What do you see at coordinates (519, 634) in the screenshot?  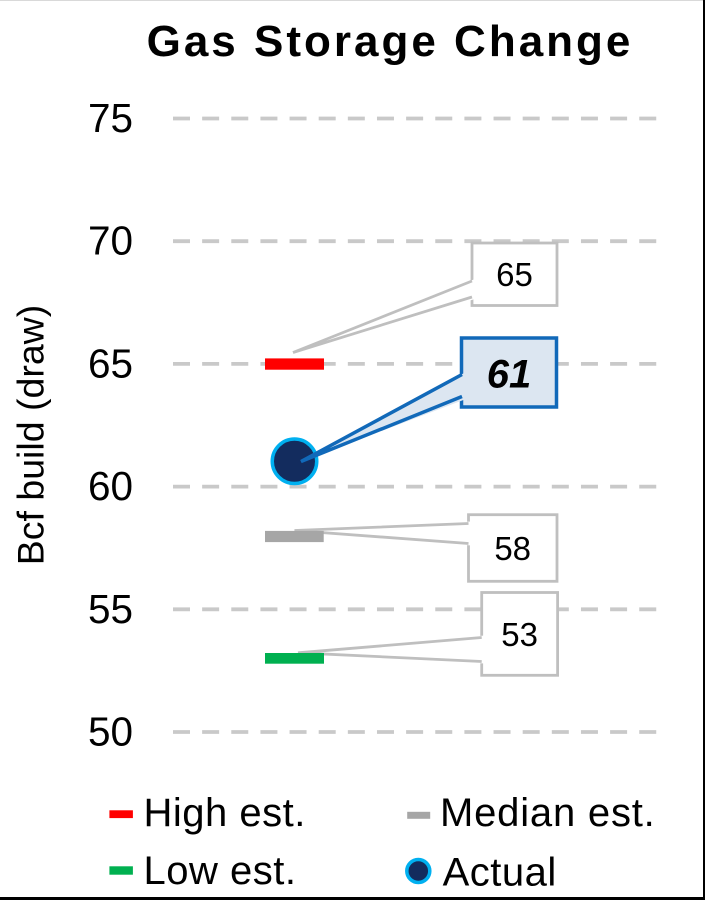 I see `svg-text: 53` at bounding box center [519, 634].